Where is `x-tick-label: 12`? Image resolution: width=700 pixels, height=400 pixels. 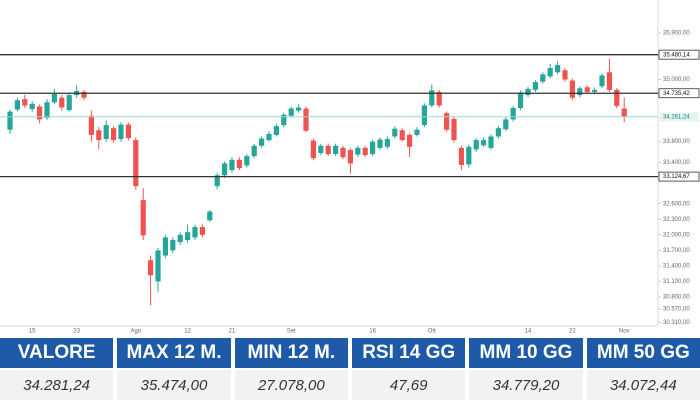
x-tick-label: 12 is located at coordinates (187, 332).